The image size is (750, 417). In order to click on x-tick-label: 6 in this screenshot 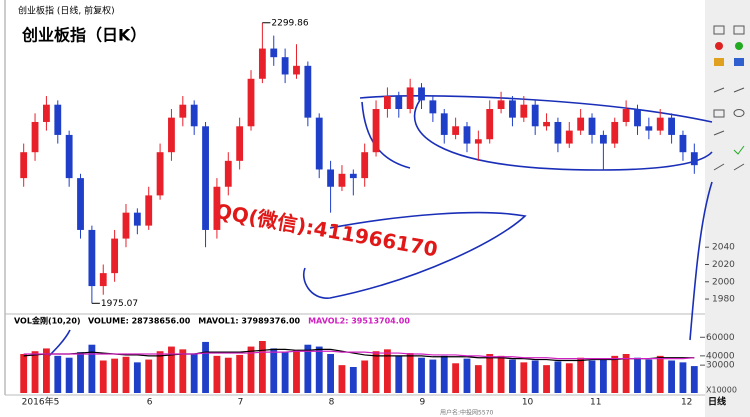, I will do `click(150, 403)`.